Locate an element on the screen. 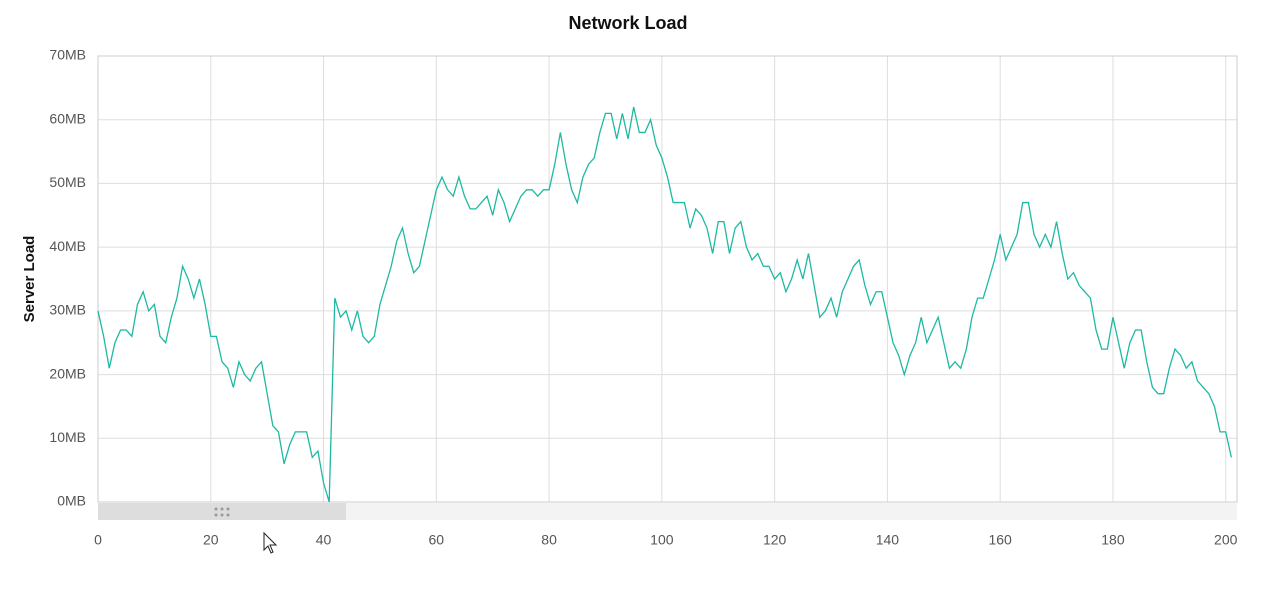  scrollbar-thumb is located at coordinates (222, 511).